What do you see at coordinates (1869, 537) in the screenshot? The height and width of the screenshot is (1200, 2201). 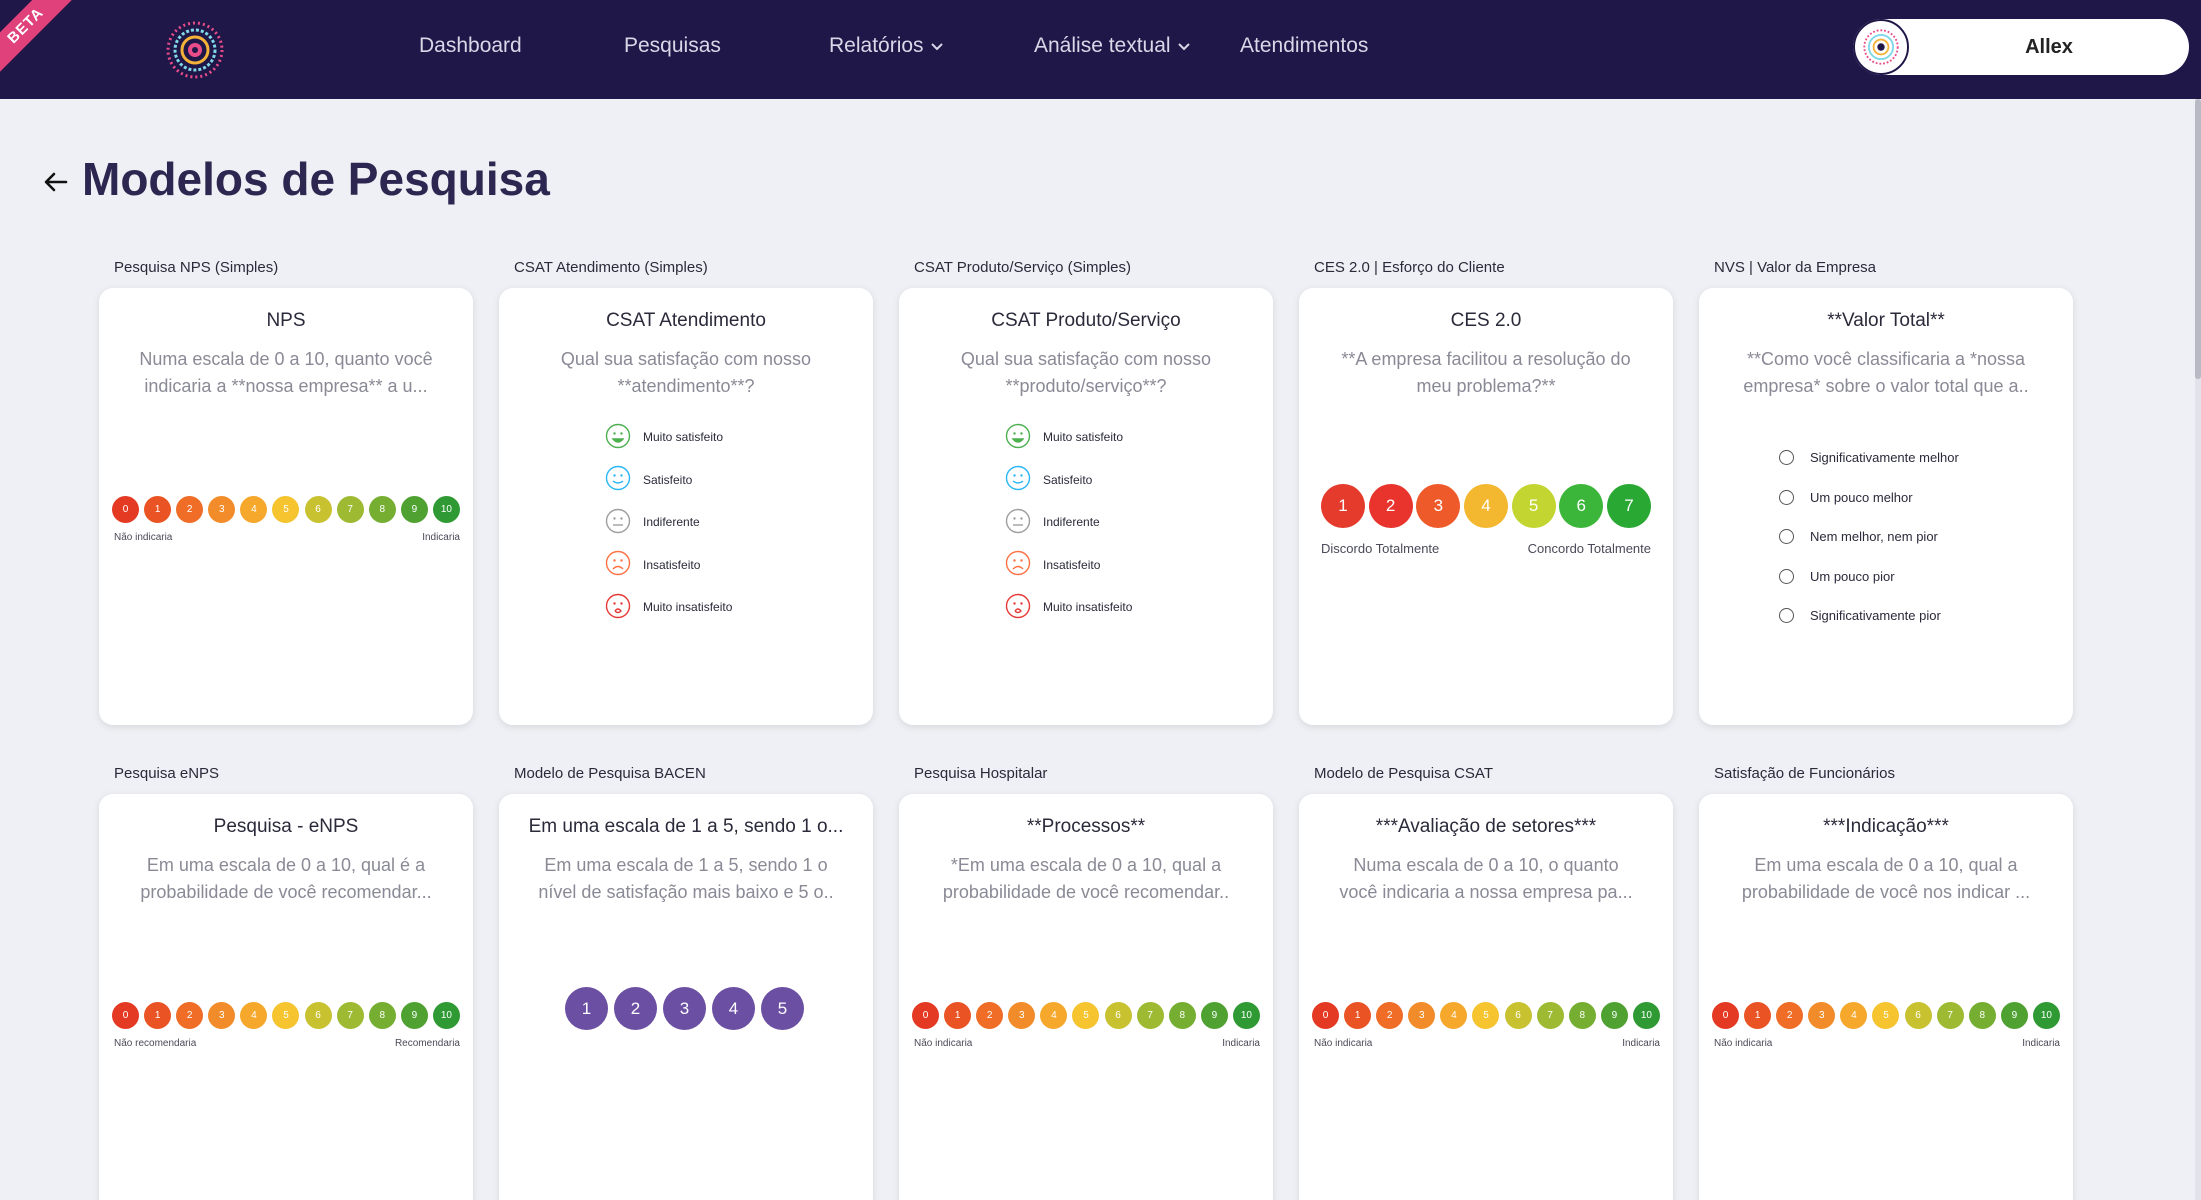 I see `radio-option: Nem melhor, nem pior` at bounding box center [1869, 537].